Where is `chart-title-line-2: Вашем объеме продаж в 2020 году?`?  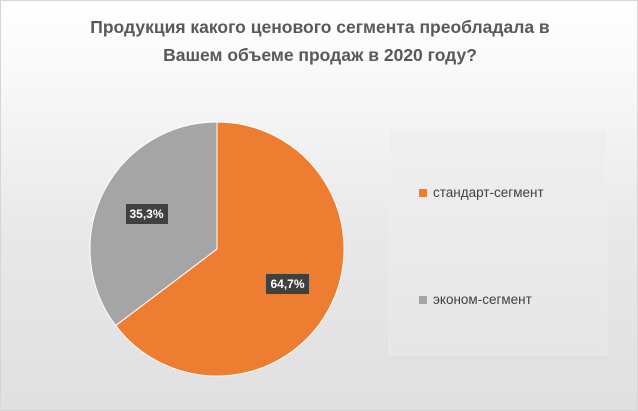 chart-title-line-2: Вашем объеме продаж в 2020 году? is located at coordinates (320, 55).